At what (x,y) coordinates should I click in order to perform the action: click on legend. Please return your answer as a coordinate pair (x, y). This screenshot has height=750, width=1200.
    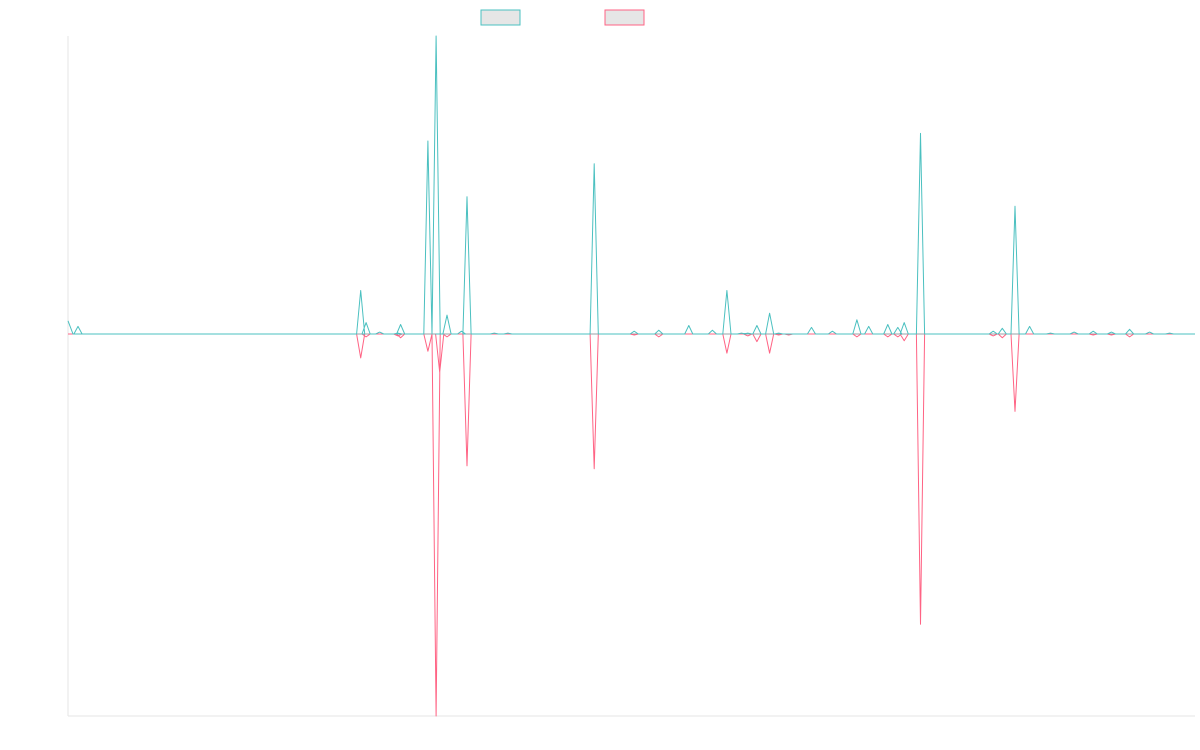
    Looking at the image, I should click on (562, 17).